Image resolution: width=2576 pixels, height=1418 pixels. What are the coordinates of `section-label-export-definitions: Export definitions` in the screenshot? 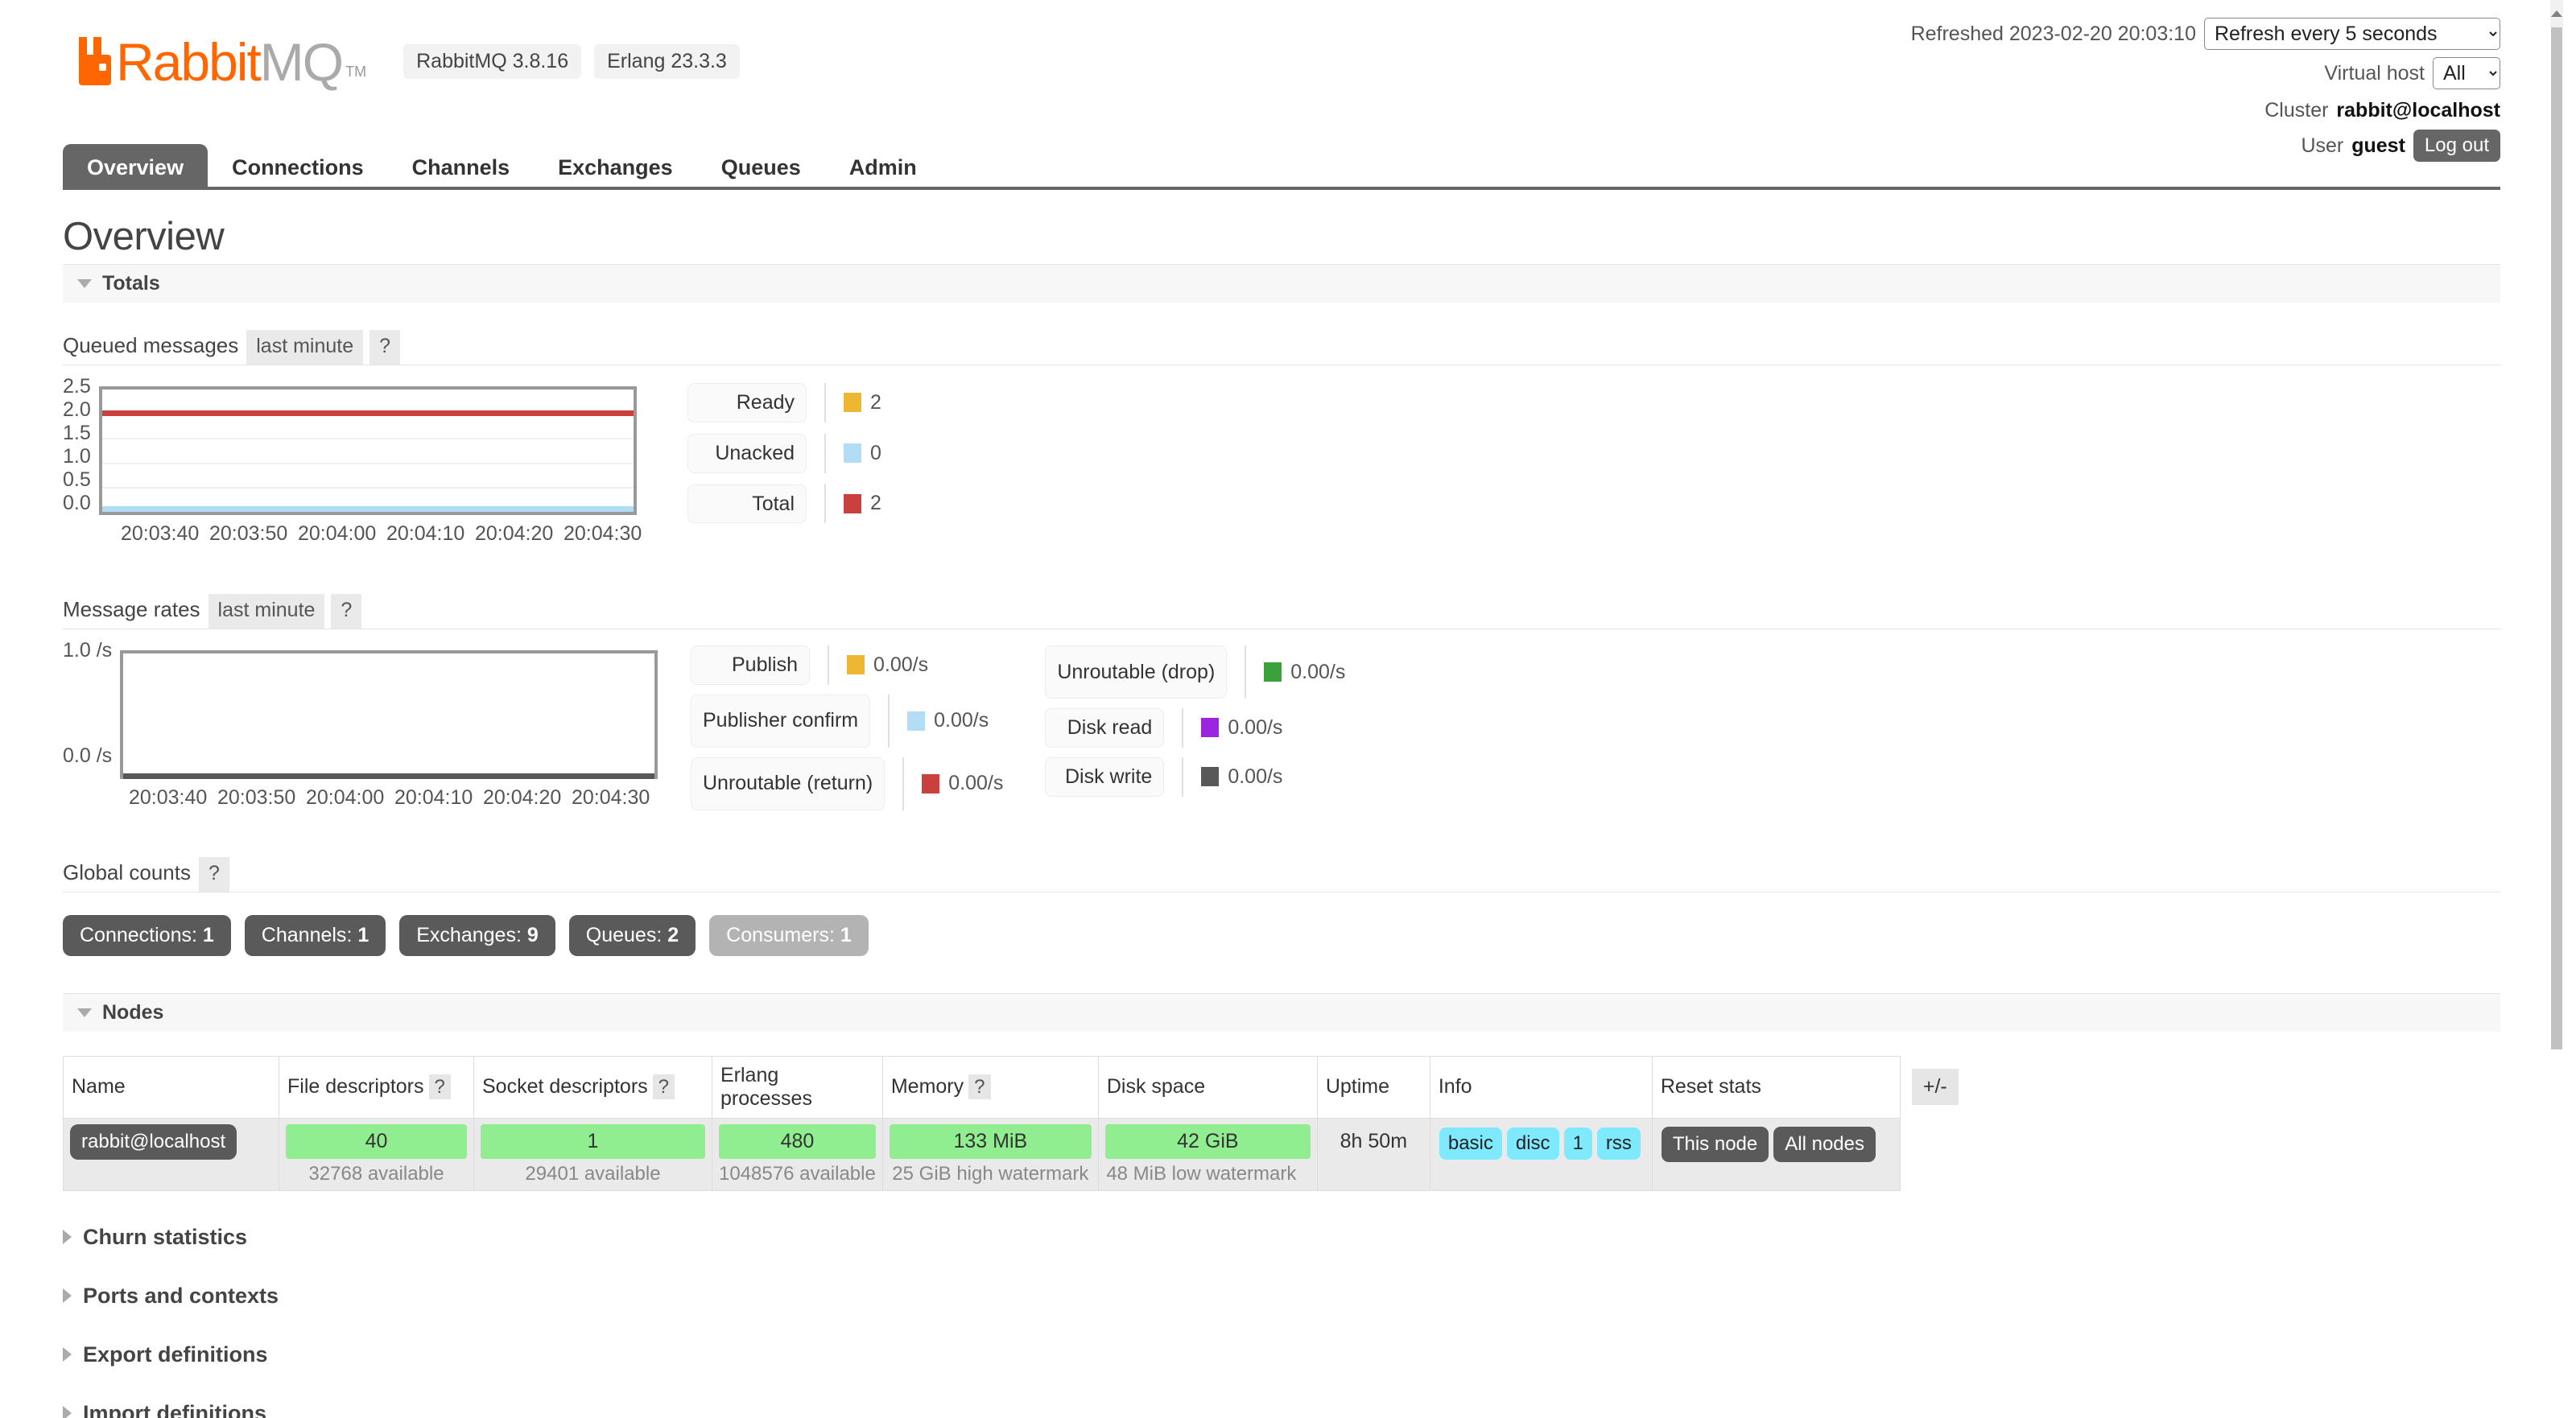 It's located at (175, 1354).